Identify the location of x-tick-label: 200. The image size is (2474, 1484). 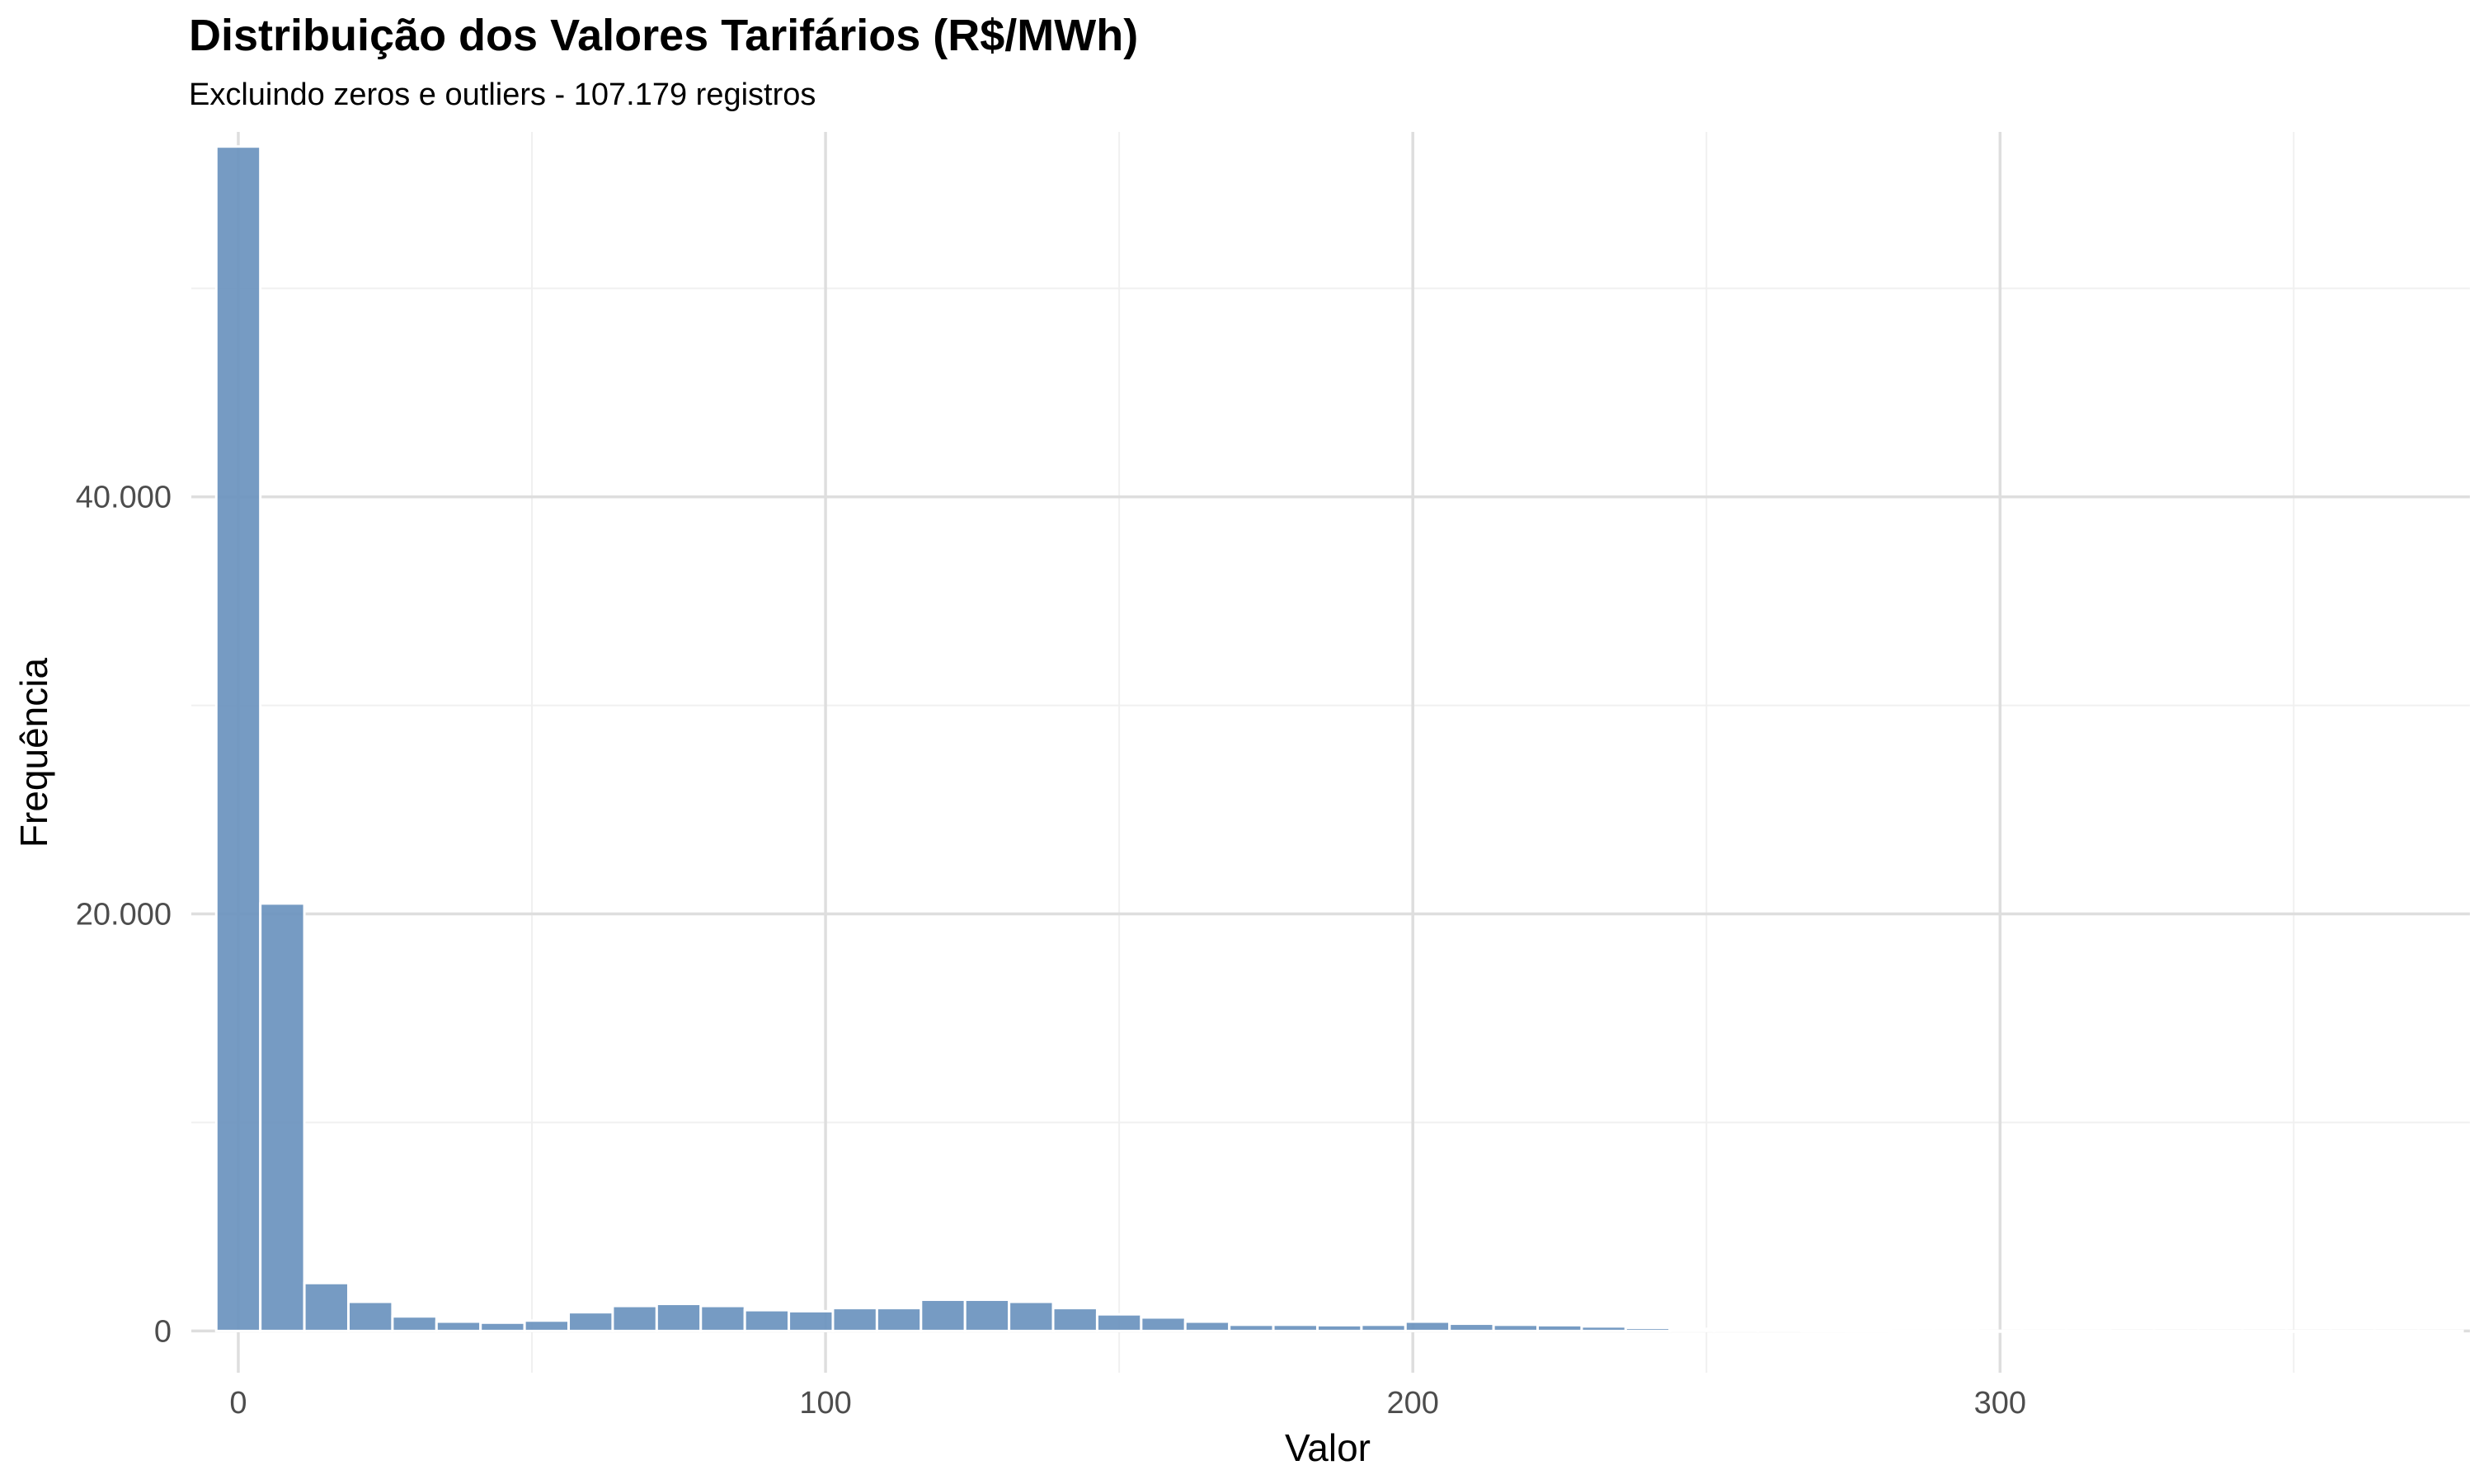
(1412, 1403).